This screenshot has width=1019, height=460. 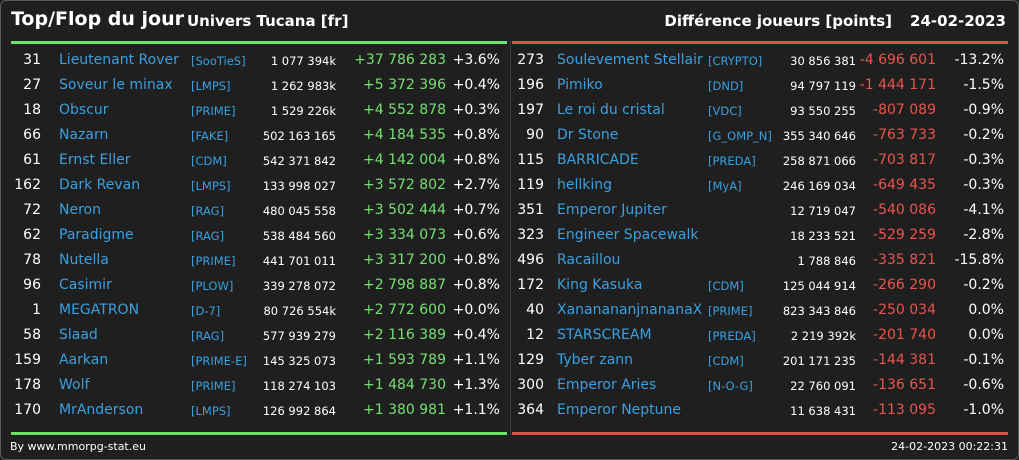 I want to click on percent-change: +0.8%, so click(x=476, y=135).